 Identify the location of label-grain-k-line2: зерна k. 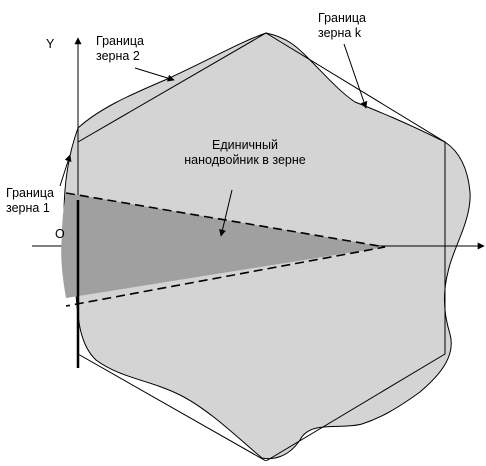
(340, 33).